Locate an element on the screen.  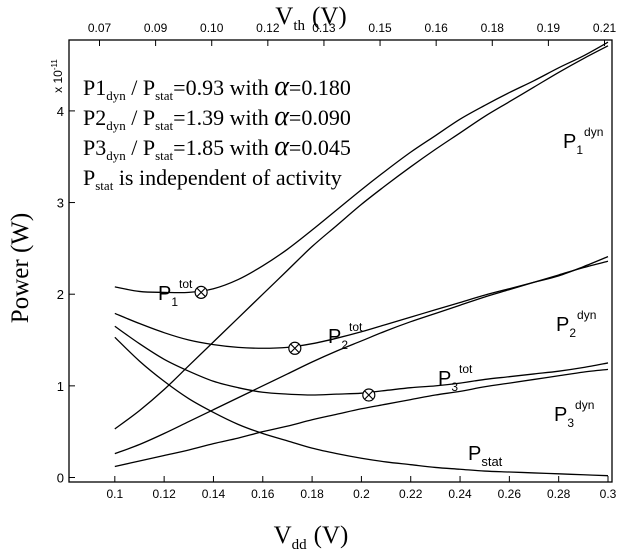
y-axis-ticks: 0 1 2 3 4 is located at coordinates (66, 295).